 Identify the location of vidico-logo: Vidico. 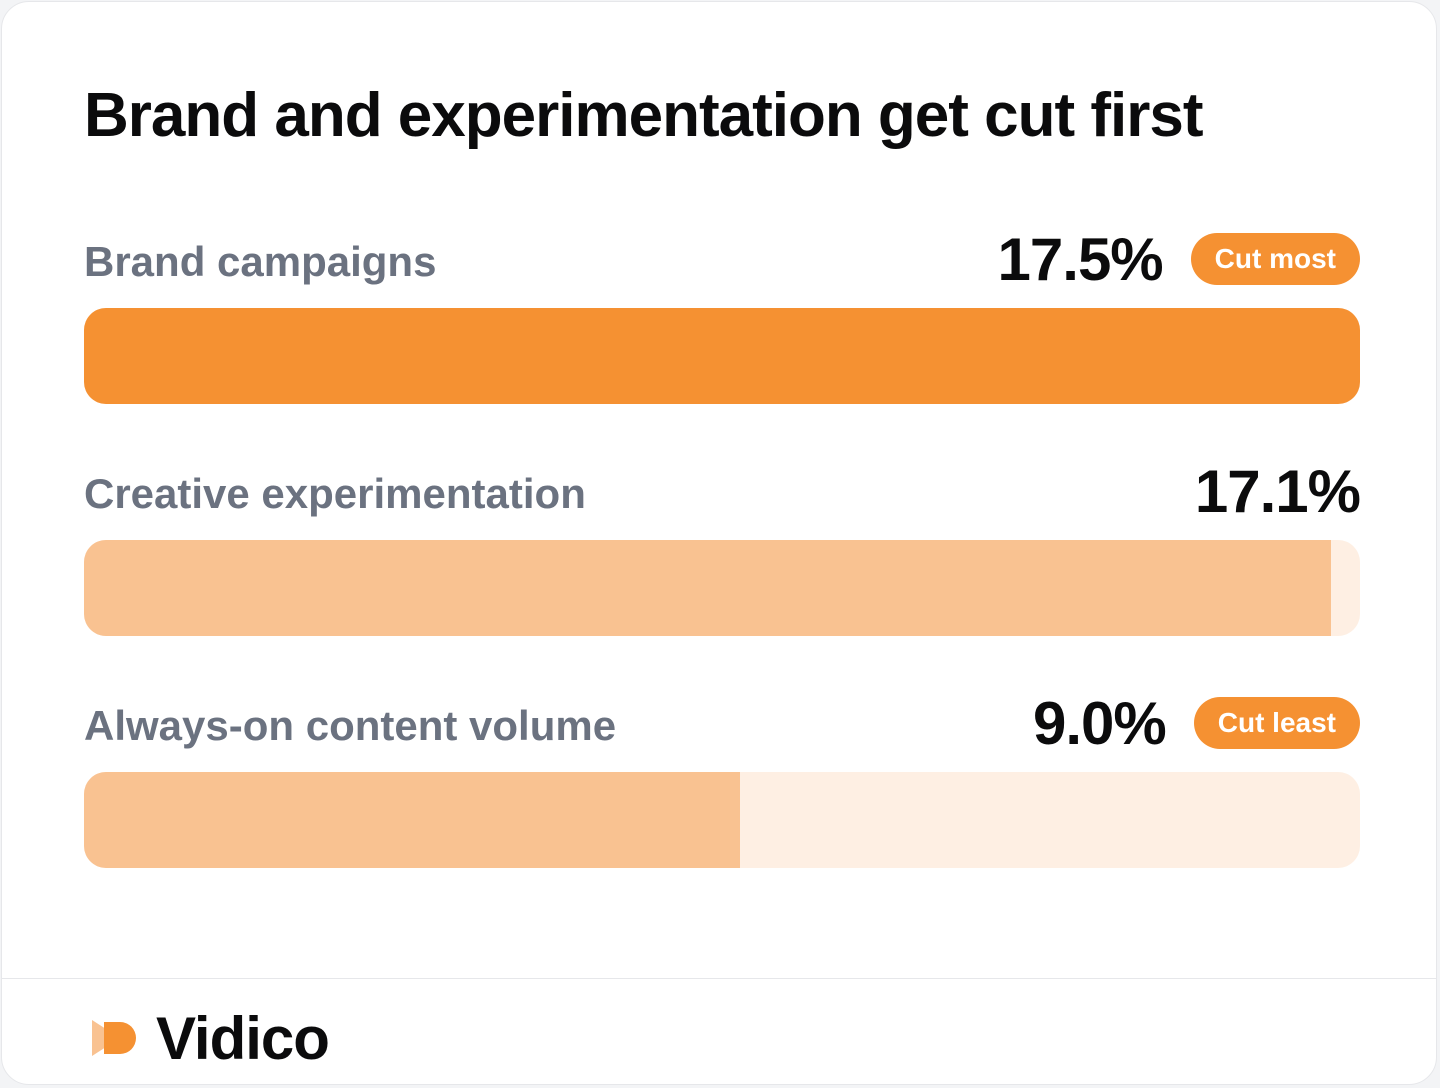
(210, 1038).